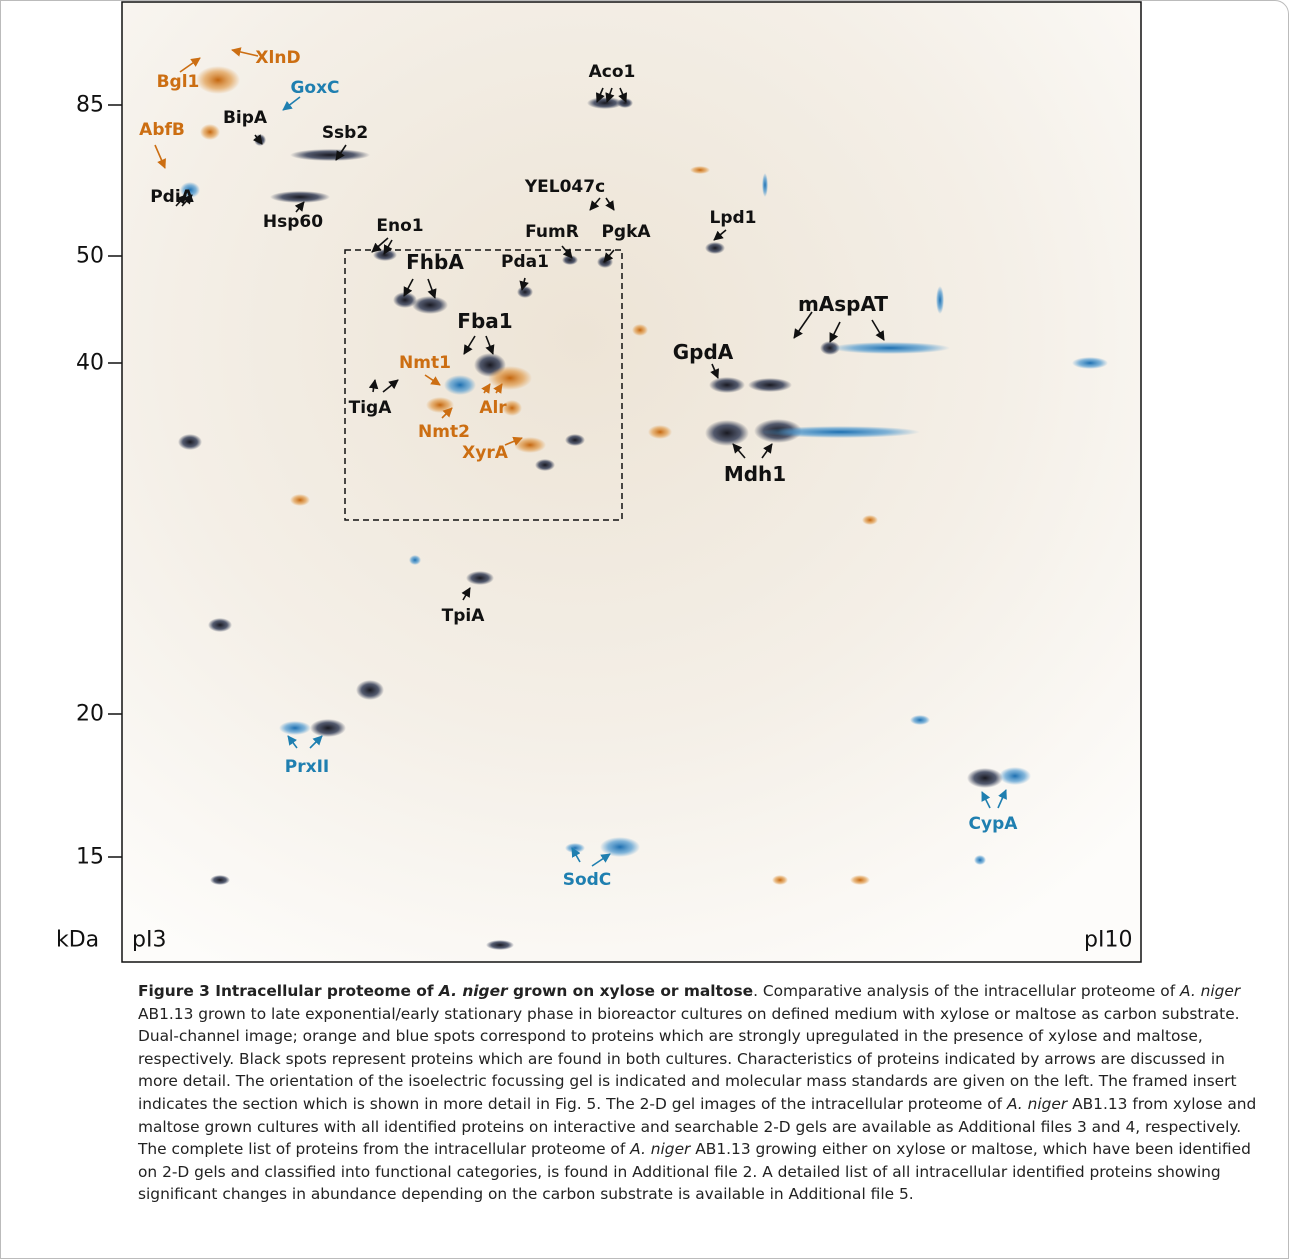 The height and width of the screenshot is (1259, 1289). I want to click on protein-label: Eno1, so click(400, 226).